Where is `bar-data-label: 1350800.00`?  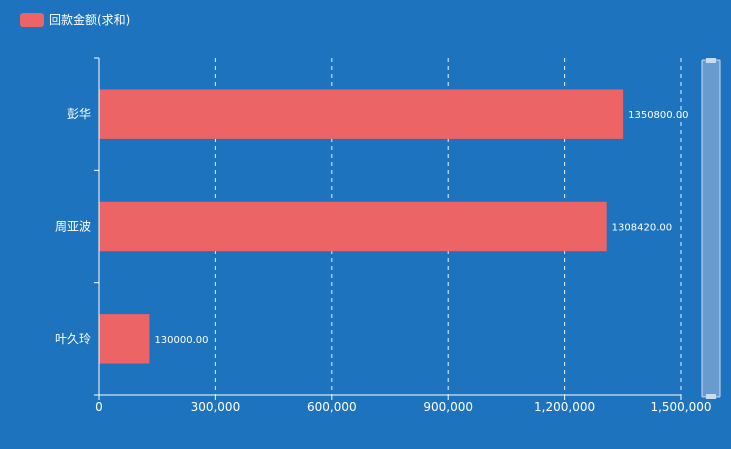
bar-data-label: 1350800.00 is located at coordinates (658, 115).